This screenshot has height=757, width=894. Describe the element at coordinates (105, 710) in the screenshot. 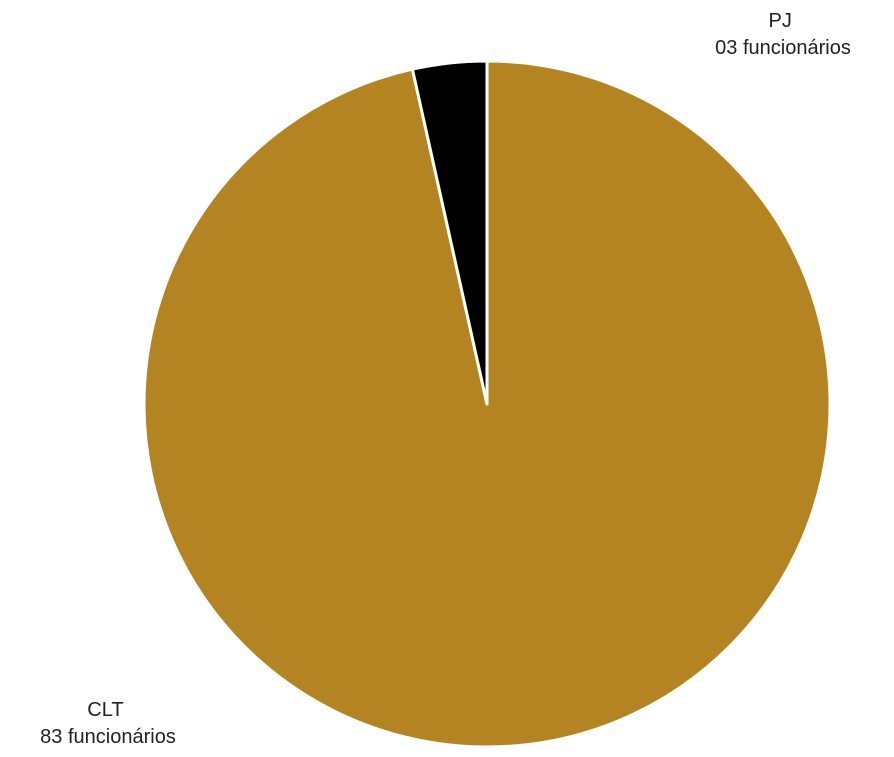

I see `slice-label-clt-name: CLT` at that location.